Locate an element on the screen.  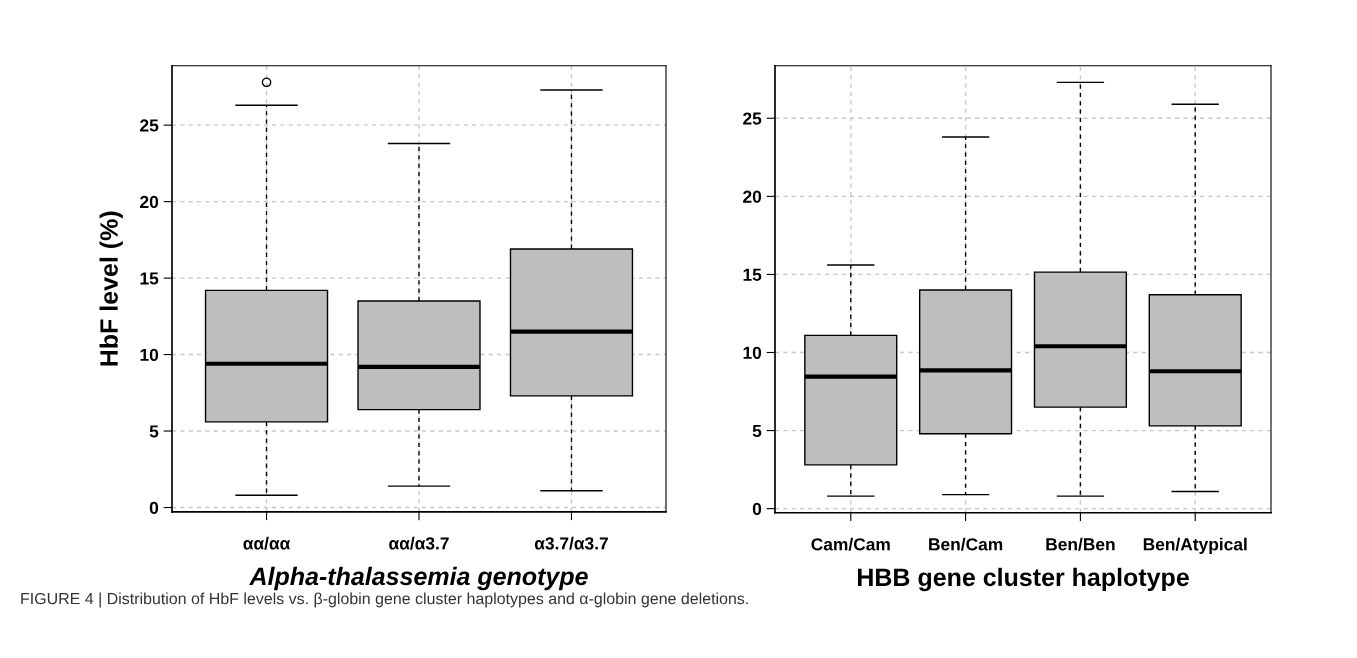
x-tick-label: αα/αα is located at coordinates (267, 543).